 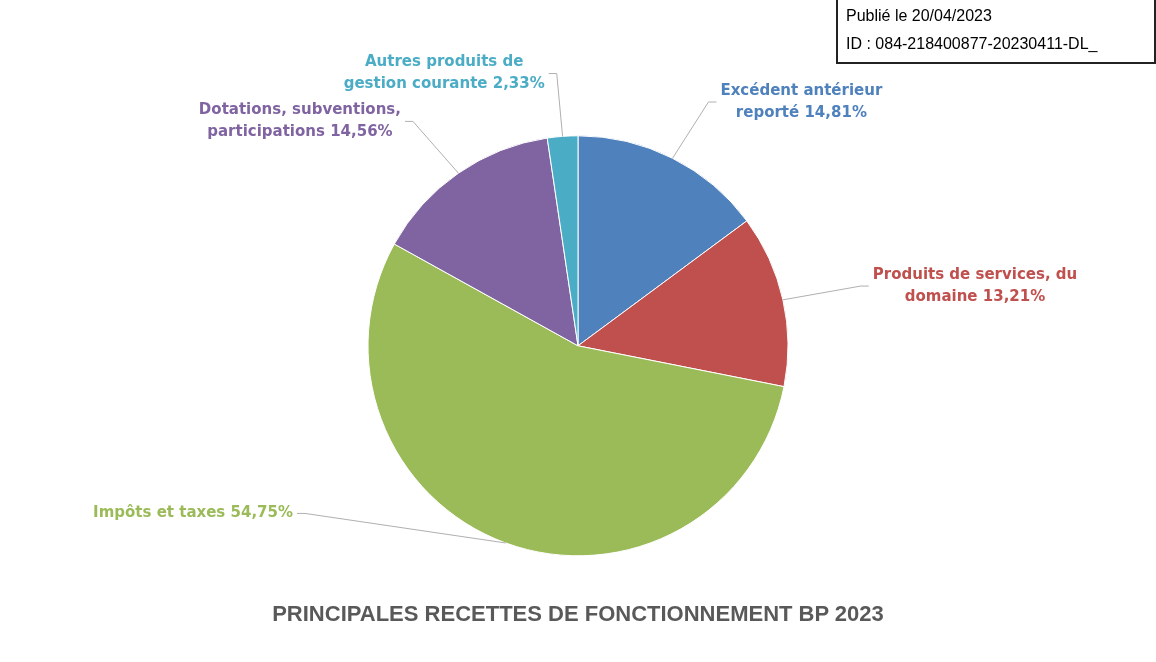 I want to click on slice-label: Produits de services, du domaine 13,21%, so click(x=975, y=284).